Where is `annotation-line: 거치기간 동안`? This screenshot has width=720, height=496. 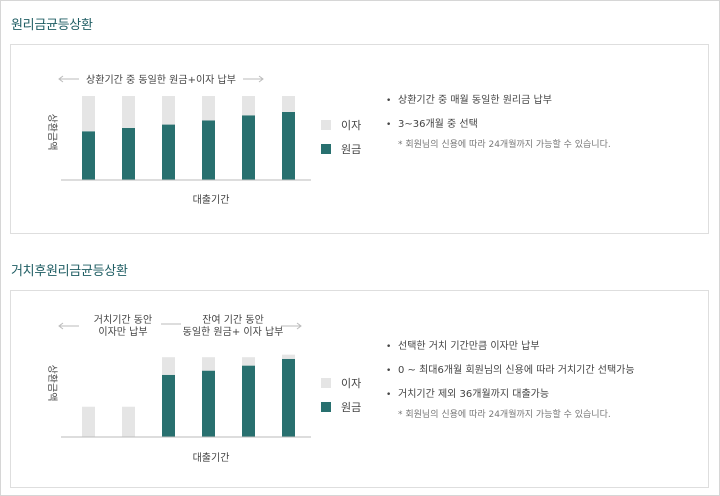 annotation-line: 거치기간 동안 is located at coordinates (123, 320).